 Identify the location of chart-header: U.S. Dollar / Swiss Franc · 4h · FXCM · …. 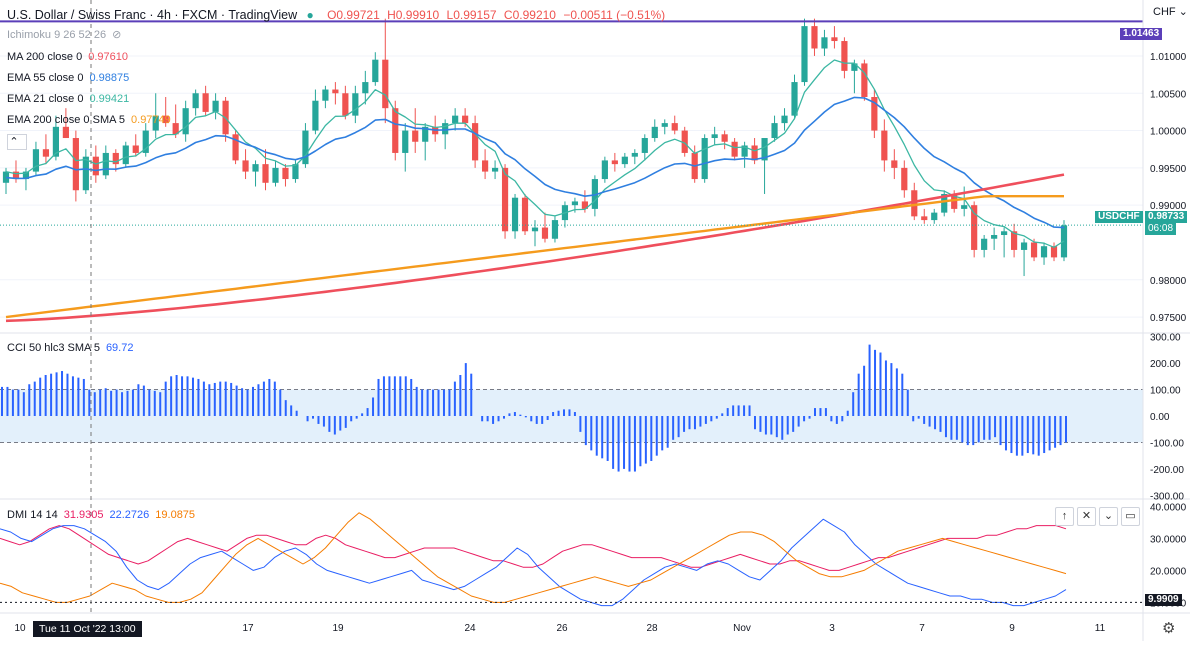
(336, 15).